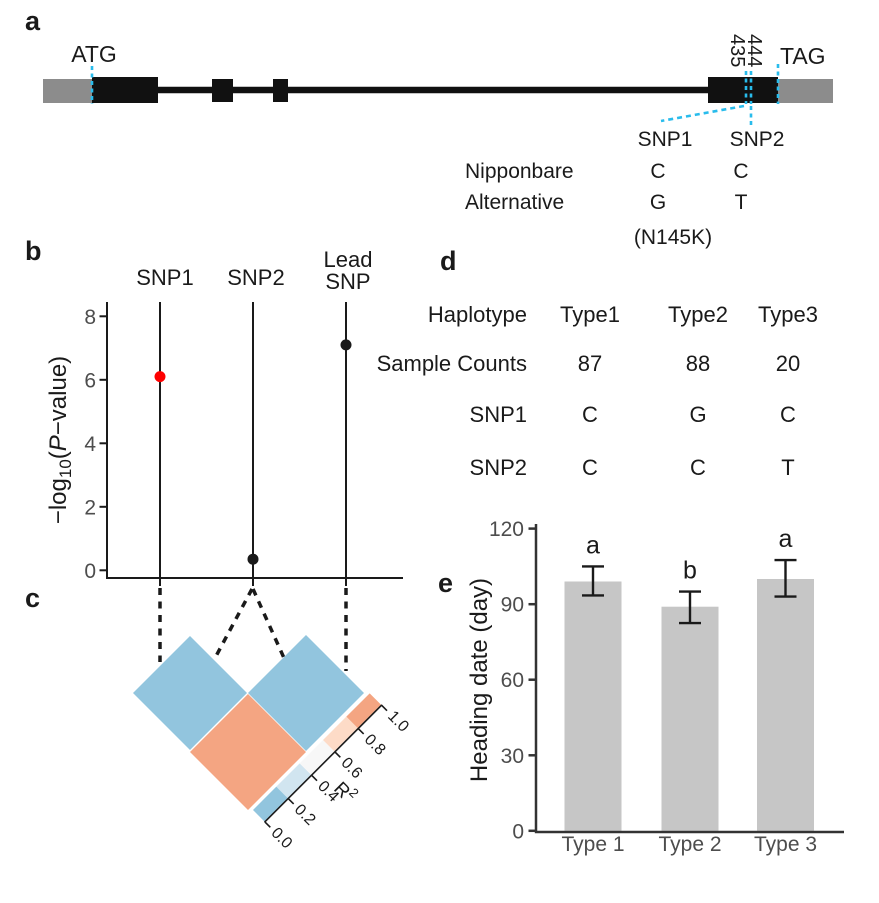 The height and width of the screenshot is (903, 879). I want to click on col-label-snp2: SNP2, so click(255, 277).